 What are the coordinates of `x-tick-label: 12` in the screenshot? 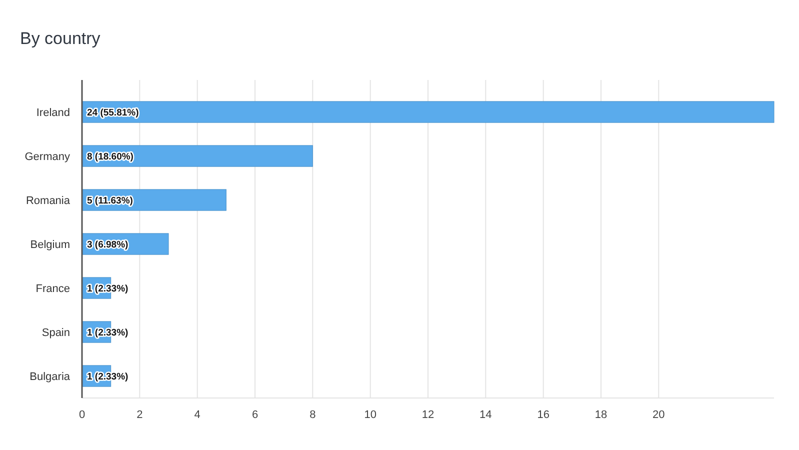 It's located at (428, 415).